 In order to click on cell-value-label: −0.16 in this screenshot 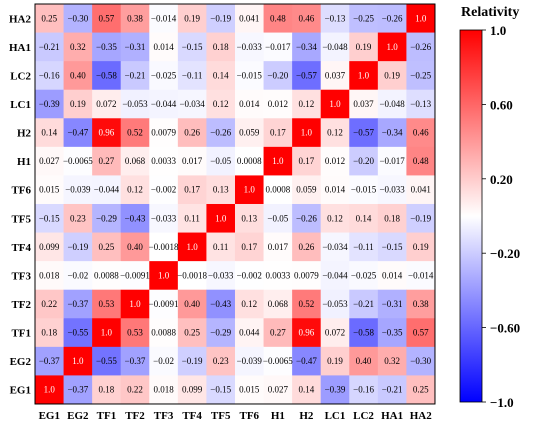, I will do `click(363, 390)`.